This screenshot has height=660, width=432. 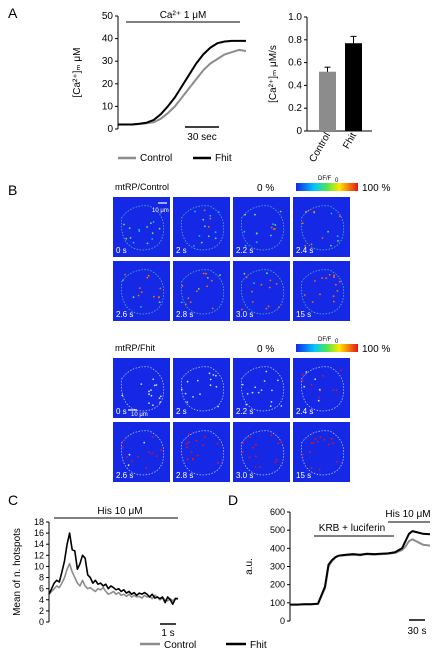 What do you see at coordinates (159, 76) in the screenshot?
I see `chart-a-calcium-trace: 0 10 20 30 40 50 [Ca²⁺]ₘ μM Ca²⁺ 1 μM 30 sec` at bounding box center [159, 76].